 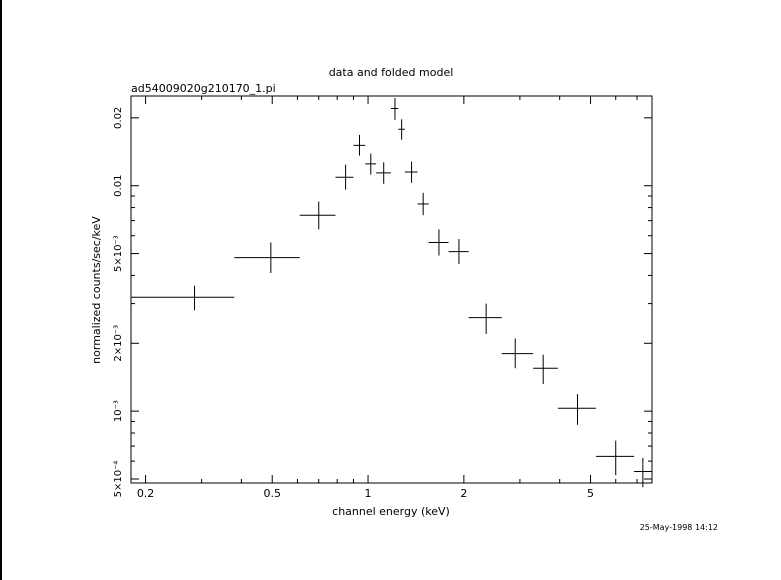 I want to click on left-border-line, so click(x=1, y=290).